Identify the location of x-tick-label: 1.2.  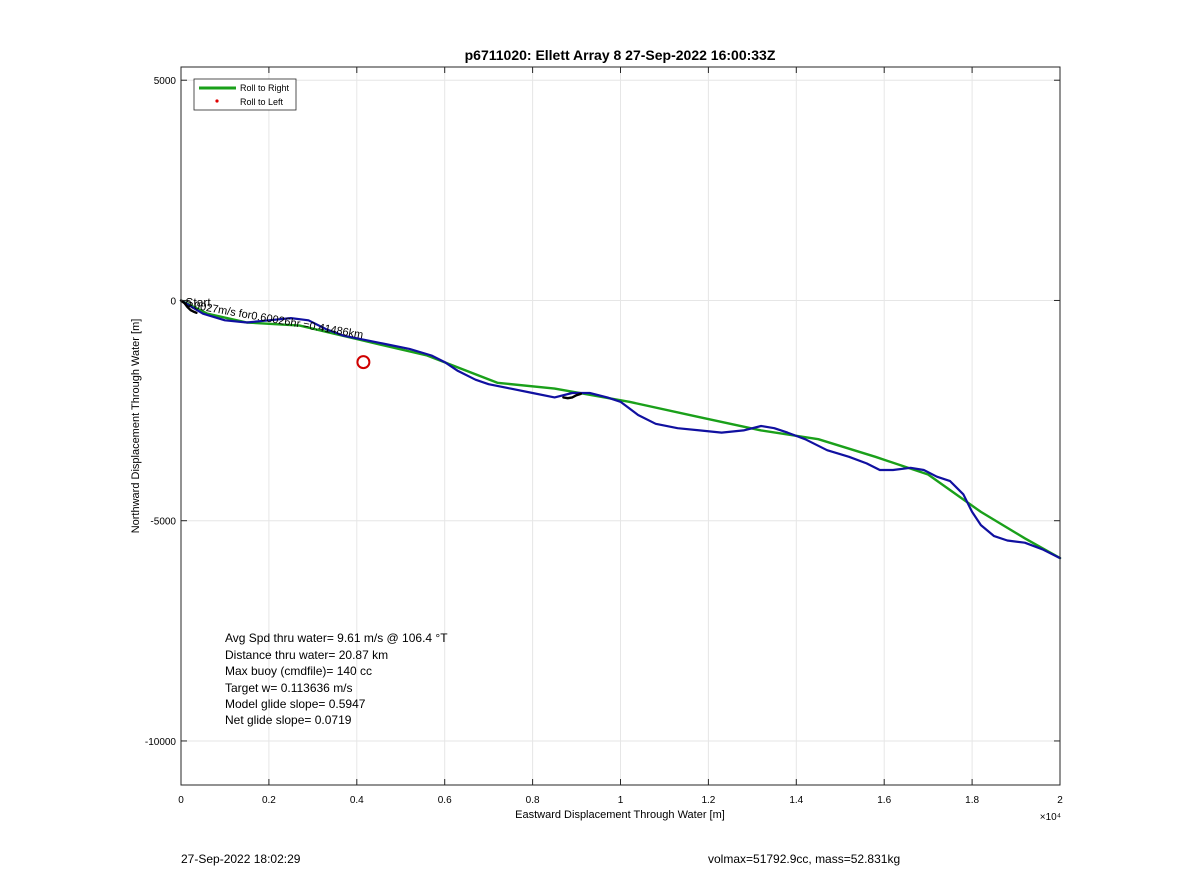
(708, 800).